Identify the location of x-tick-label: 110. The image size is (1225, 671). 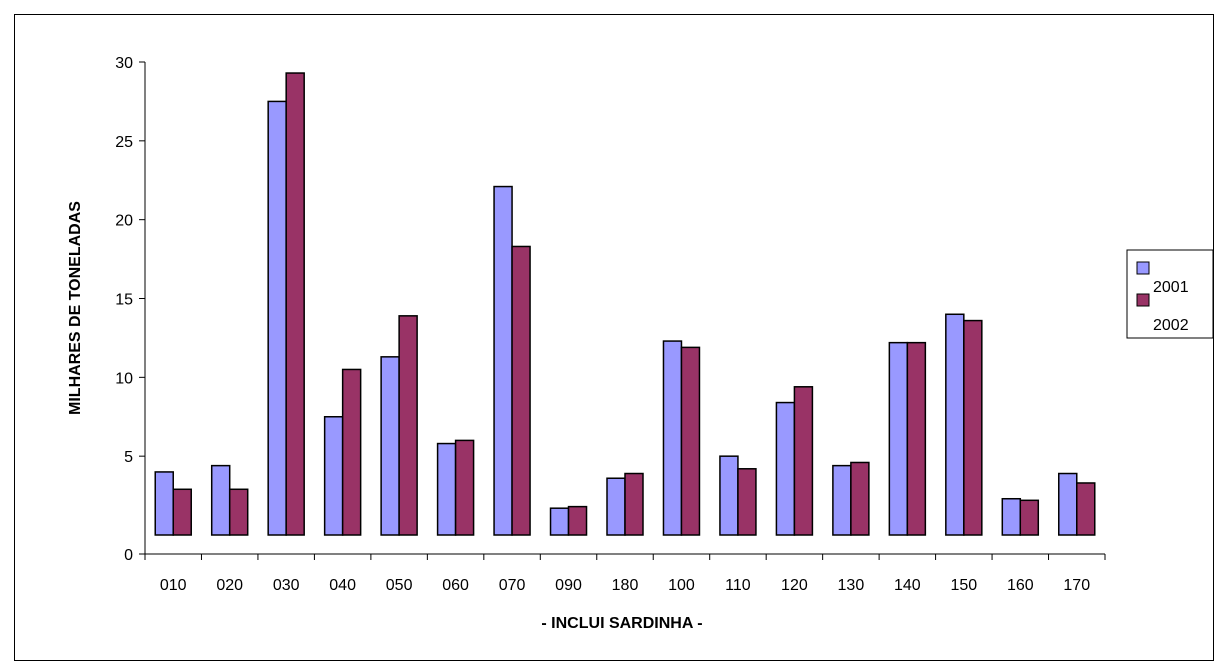
(738, 585).